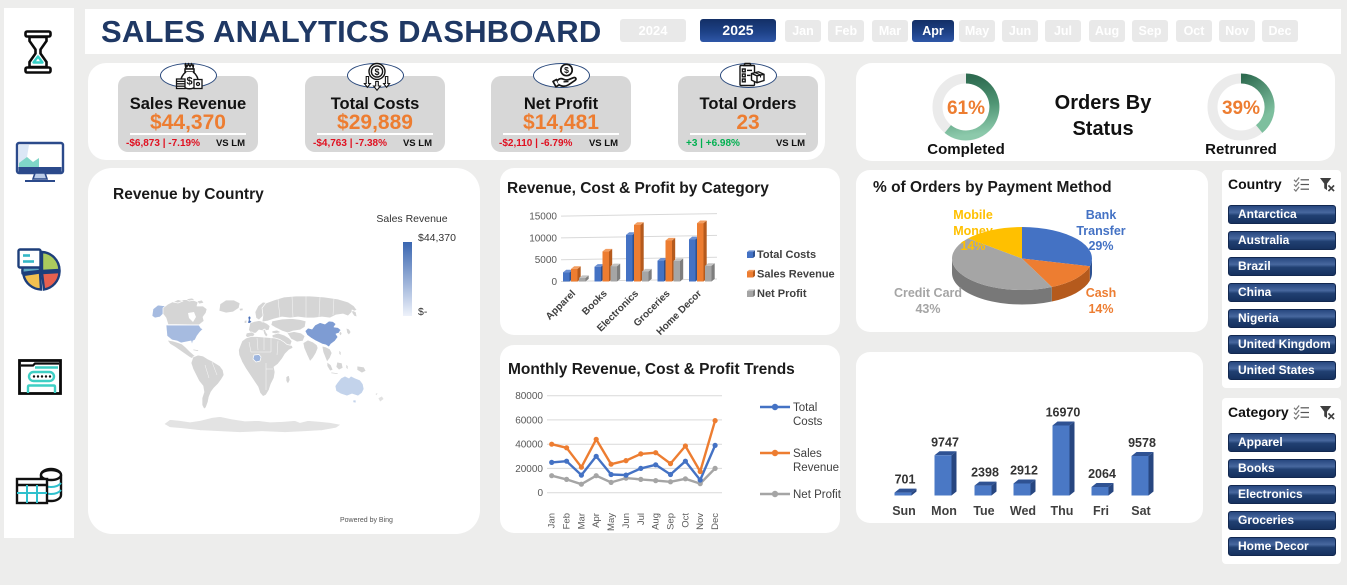 The height and width of the screenshot is (585, 1347). What do you see at coordinates (1024, 471) in the screenshot?
I see `svg-text: 2912` at bounding box center [1024, 471].